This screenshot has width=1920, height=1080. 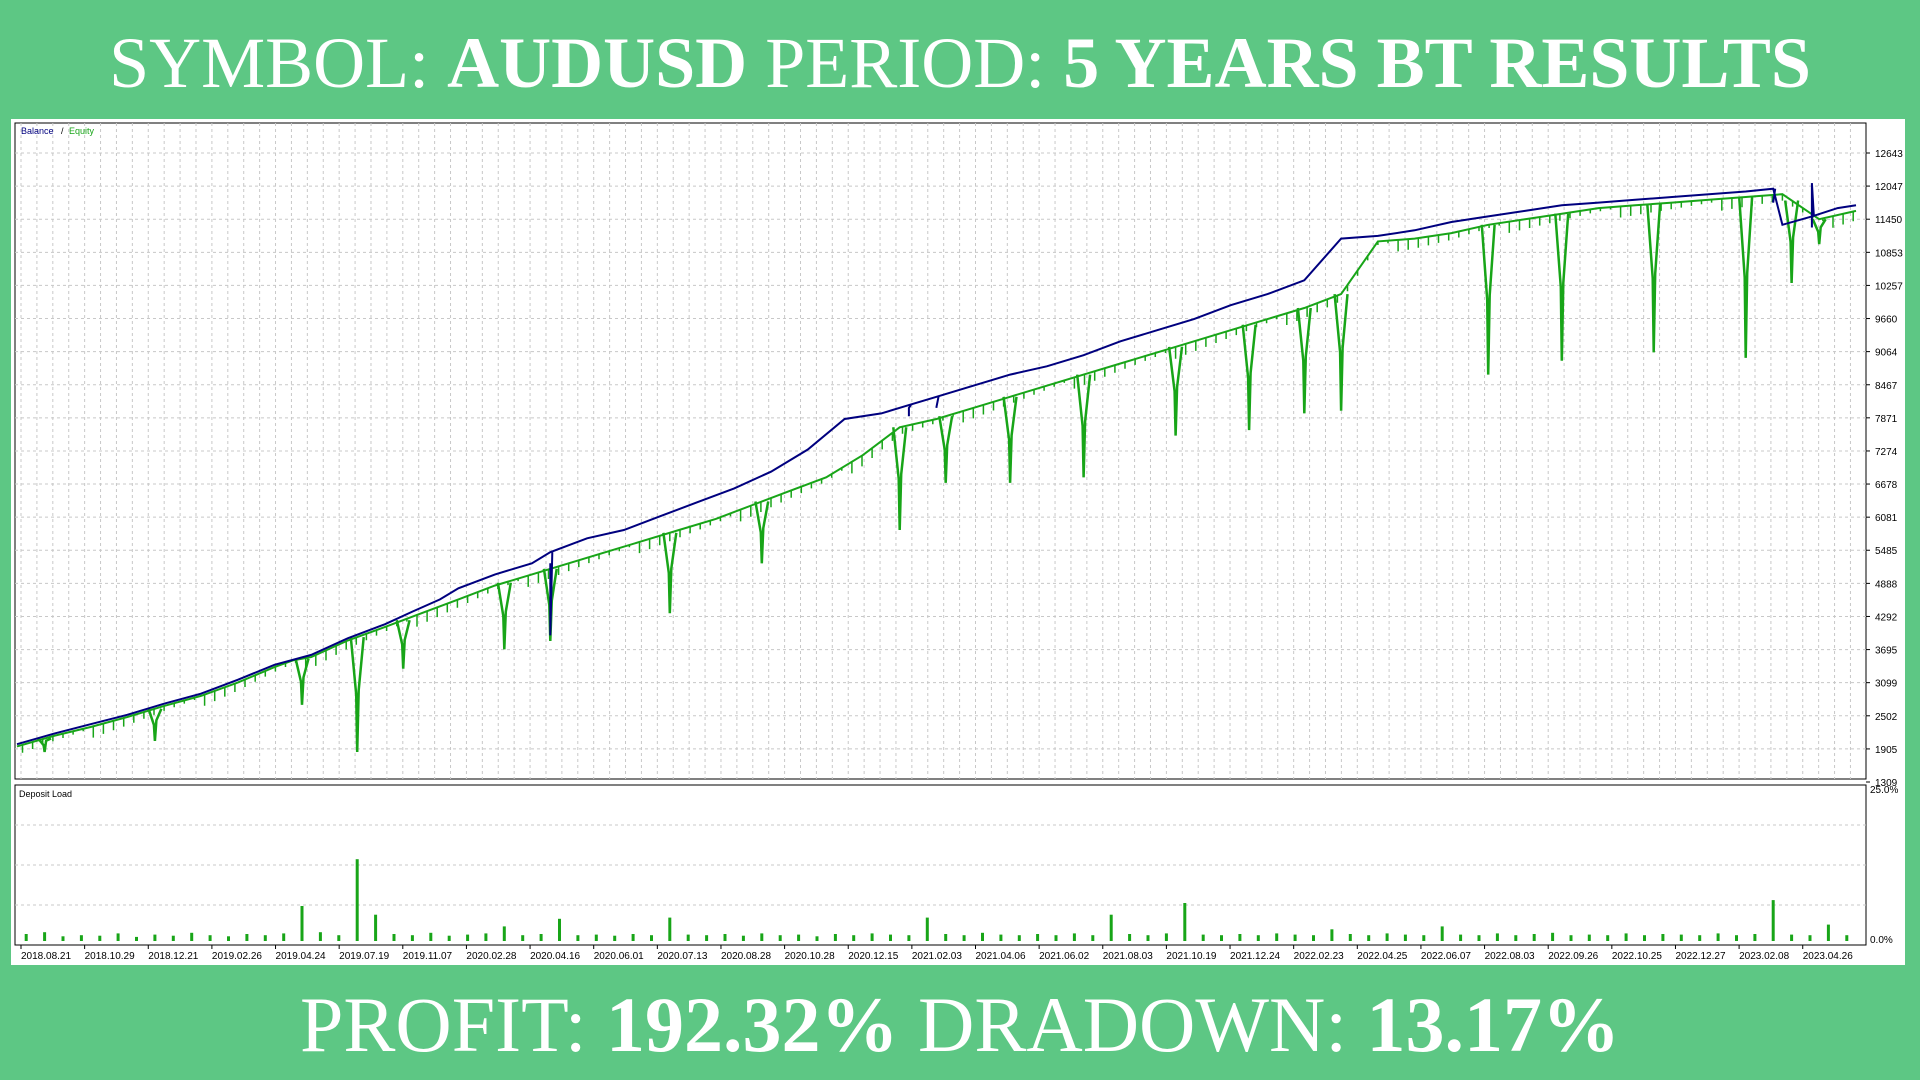 What do you see at coordinates (110, 956) in the screenshot?
I see `x-tick-label: 2018.10.29` at bounding box center [110, 956].